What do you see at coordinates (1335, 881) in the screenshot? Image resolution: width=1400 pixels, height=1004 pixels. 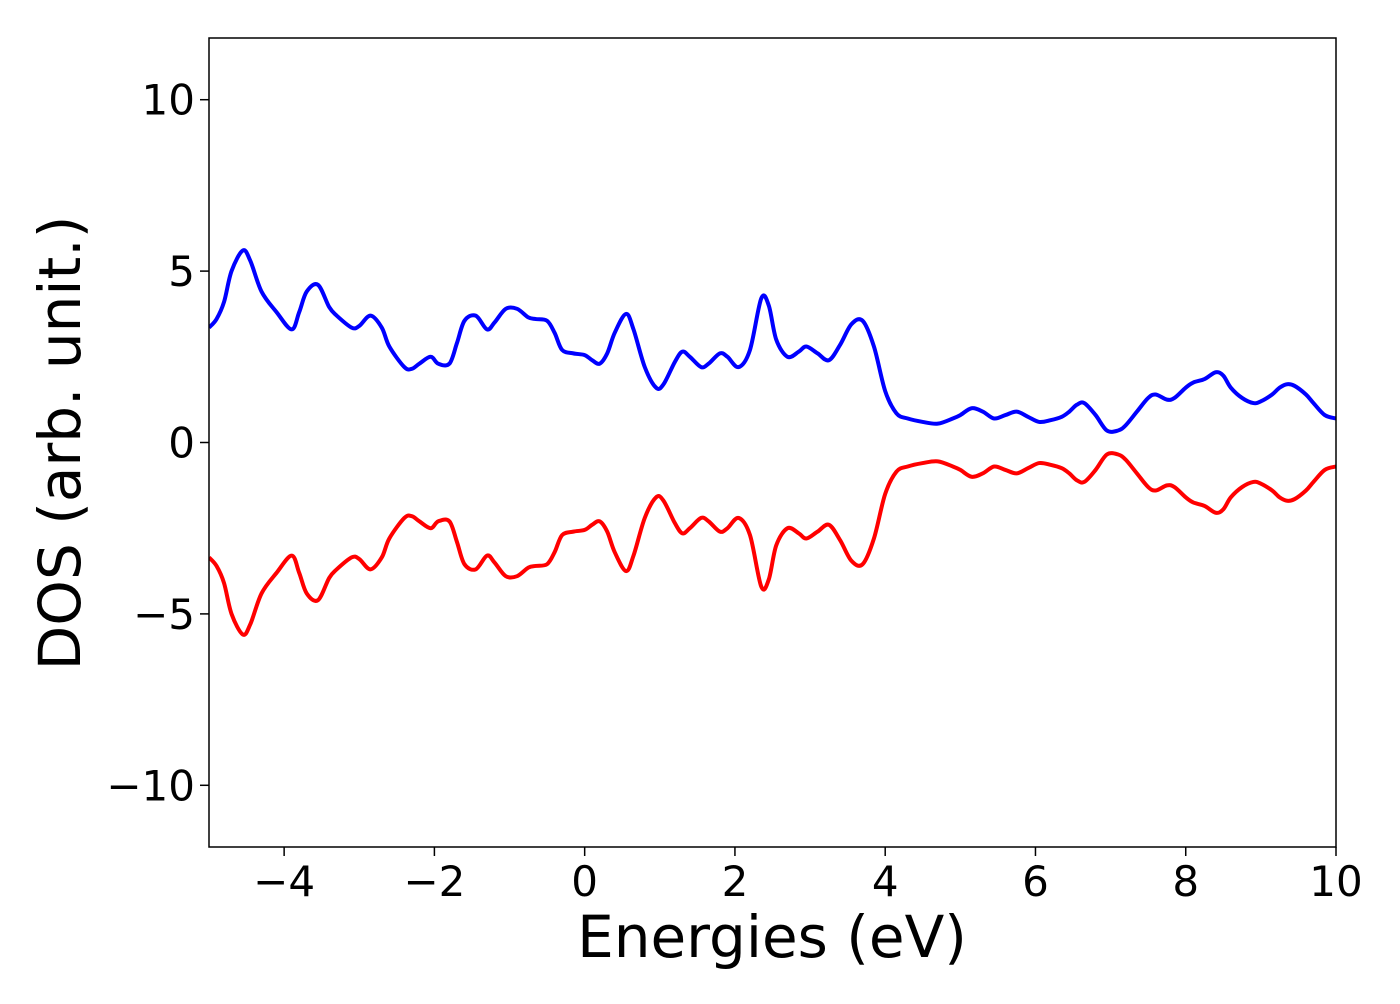 I see `x-tick-label: 10` at bounding box center [1335, 881].